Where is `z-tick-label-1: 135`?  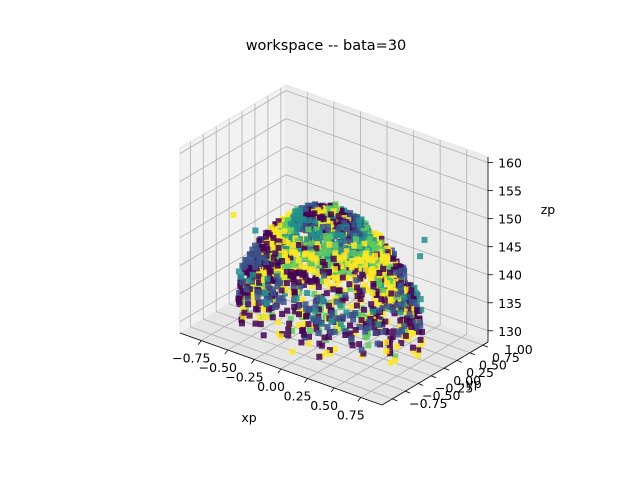
z-tick-label-1: 135 is located at coordinates (510, 303).